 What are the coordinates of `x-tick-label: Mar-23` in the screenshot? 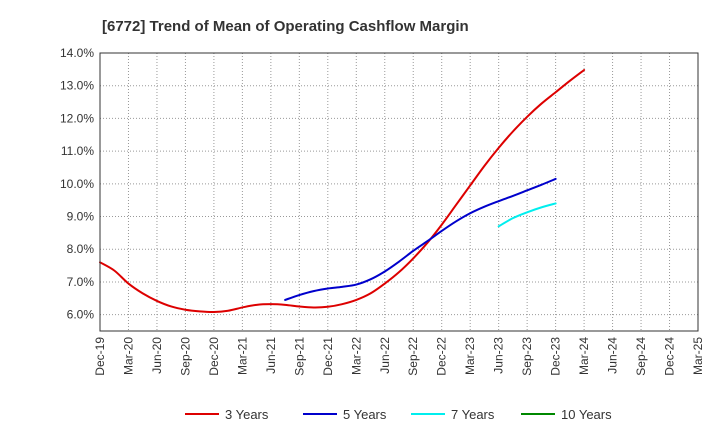 It's located at (470, 356).